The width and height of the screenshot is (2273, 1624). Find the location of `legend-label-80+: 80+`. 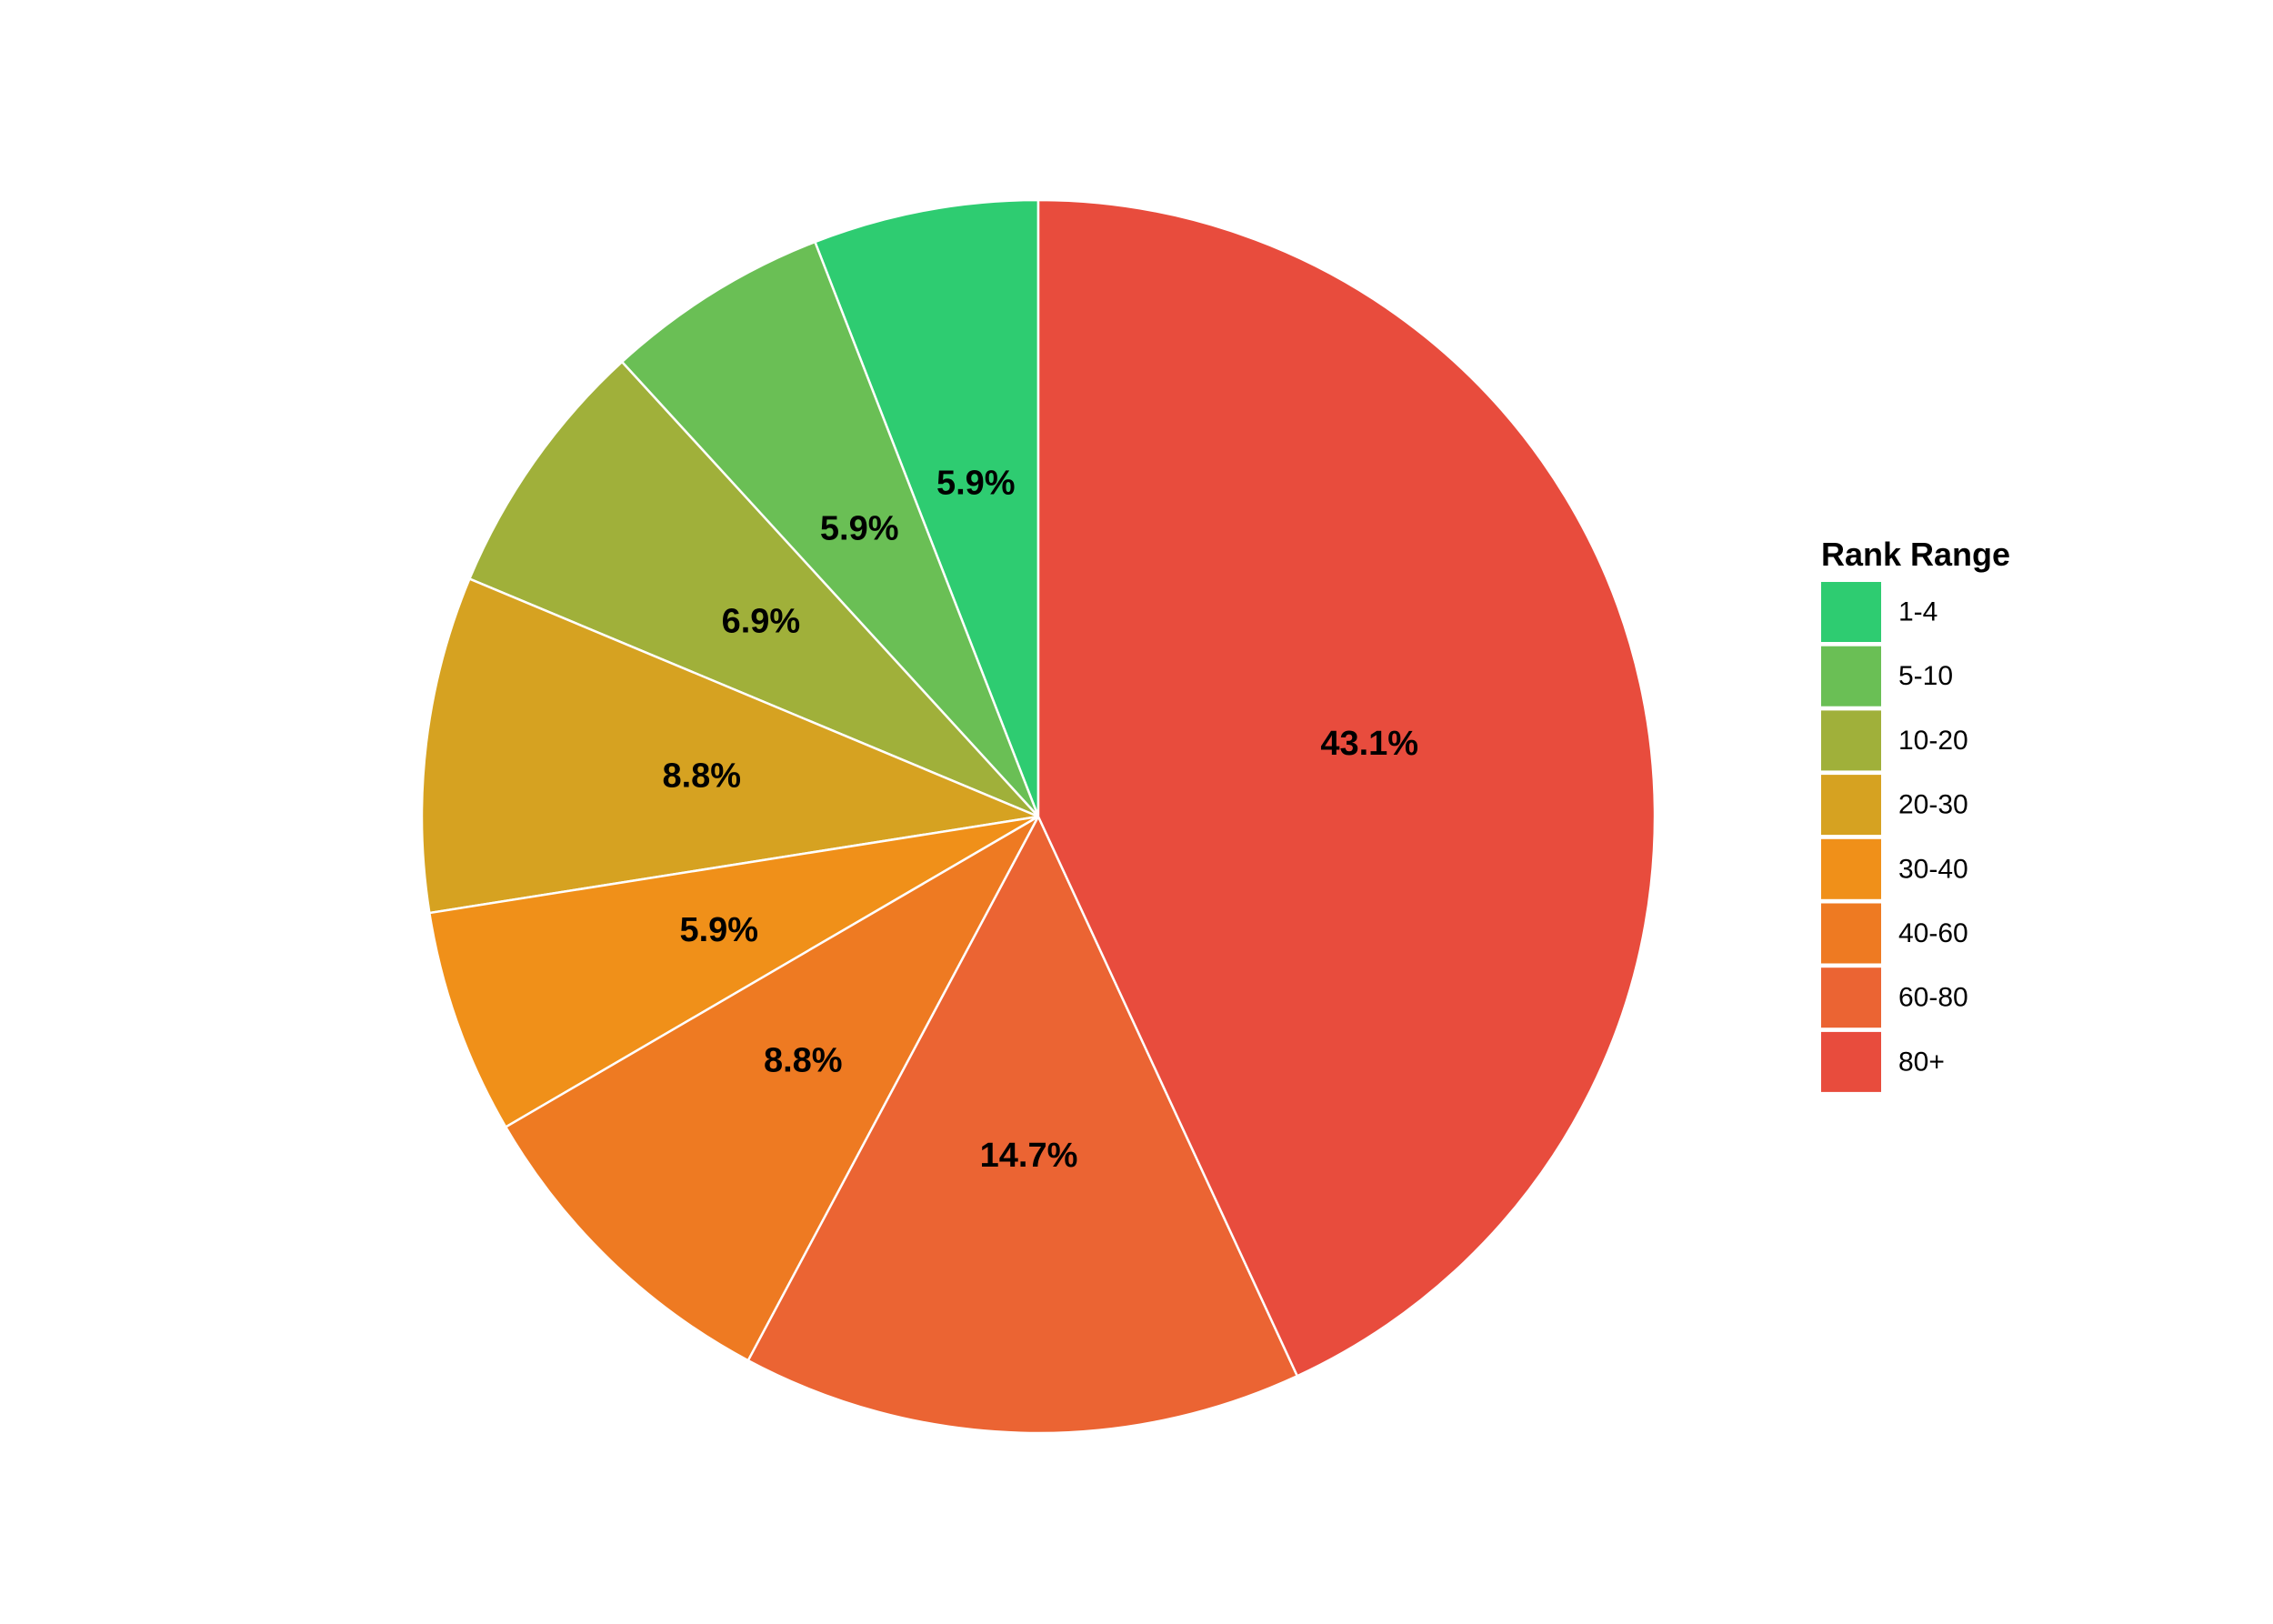

legend-label-80+: 80+ is located at coordinates (1921, 1062).